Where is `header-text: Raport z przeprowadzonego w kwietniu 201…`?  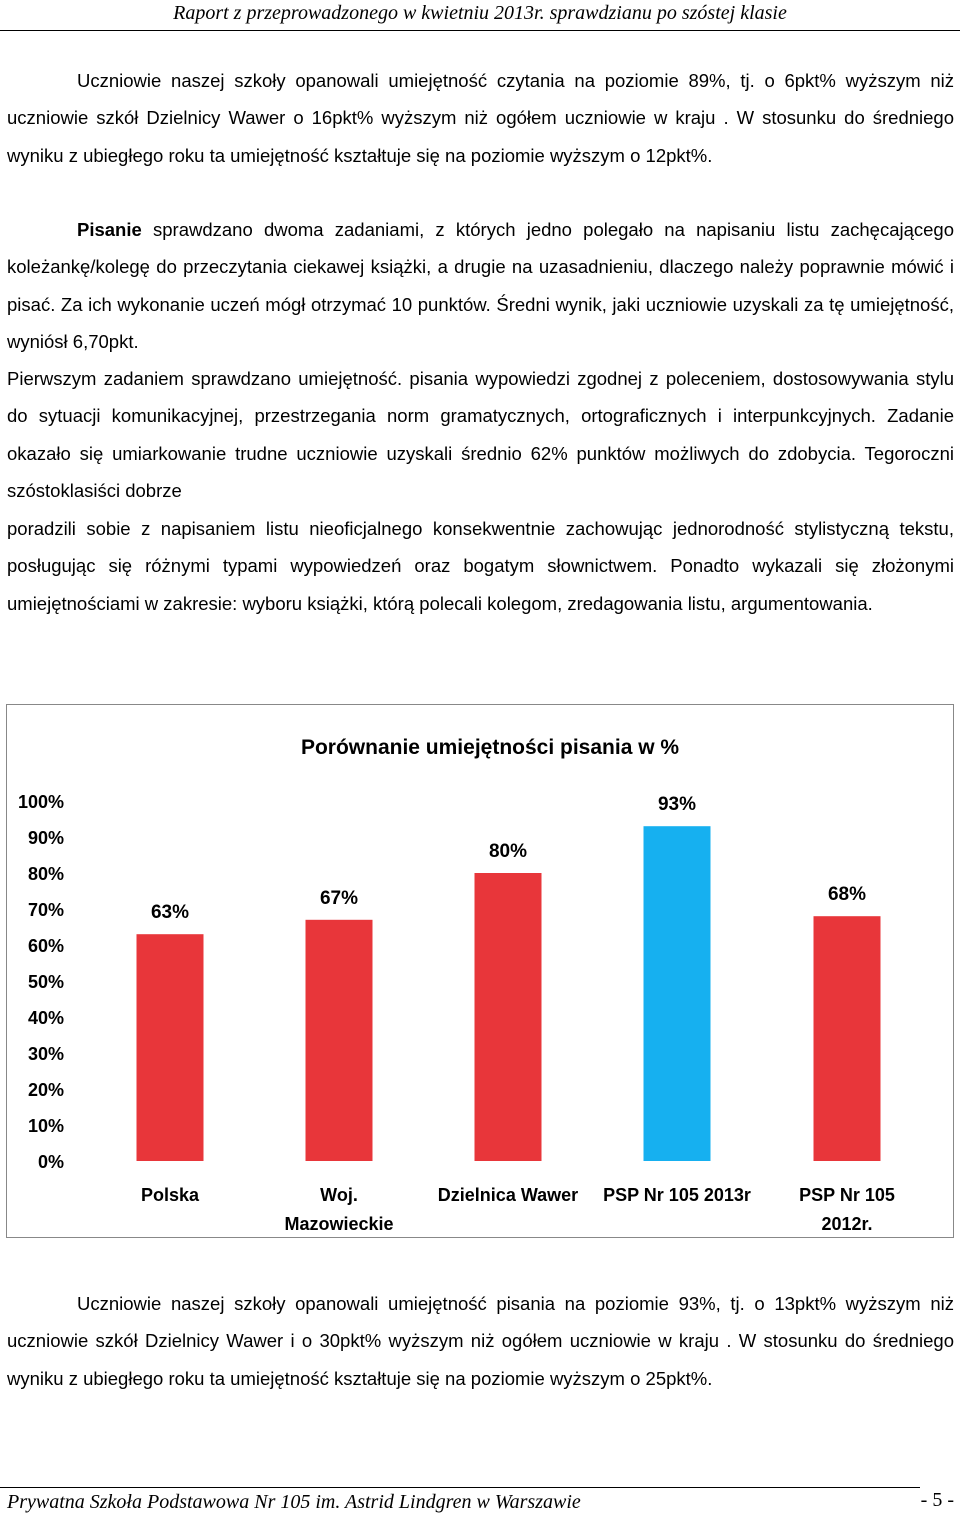 header-text: Raport z przeprowadzonego w kwietniu 201… is located at coordinates (480, 13).